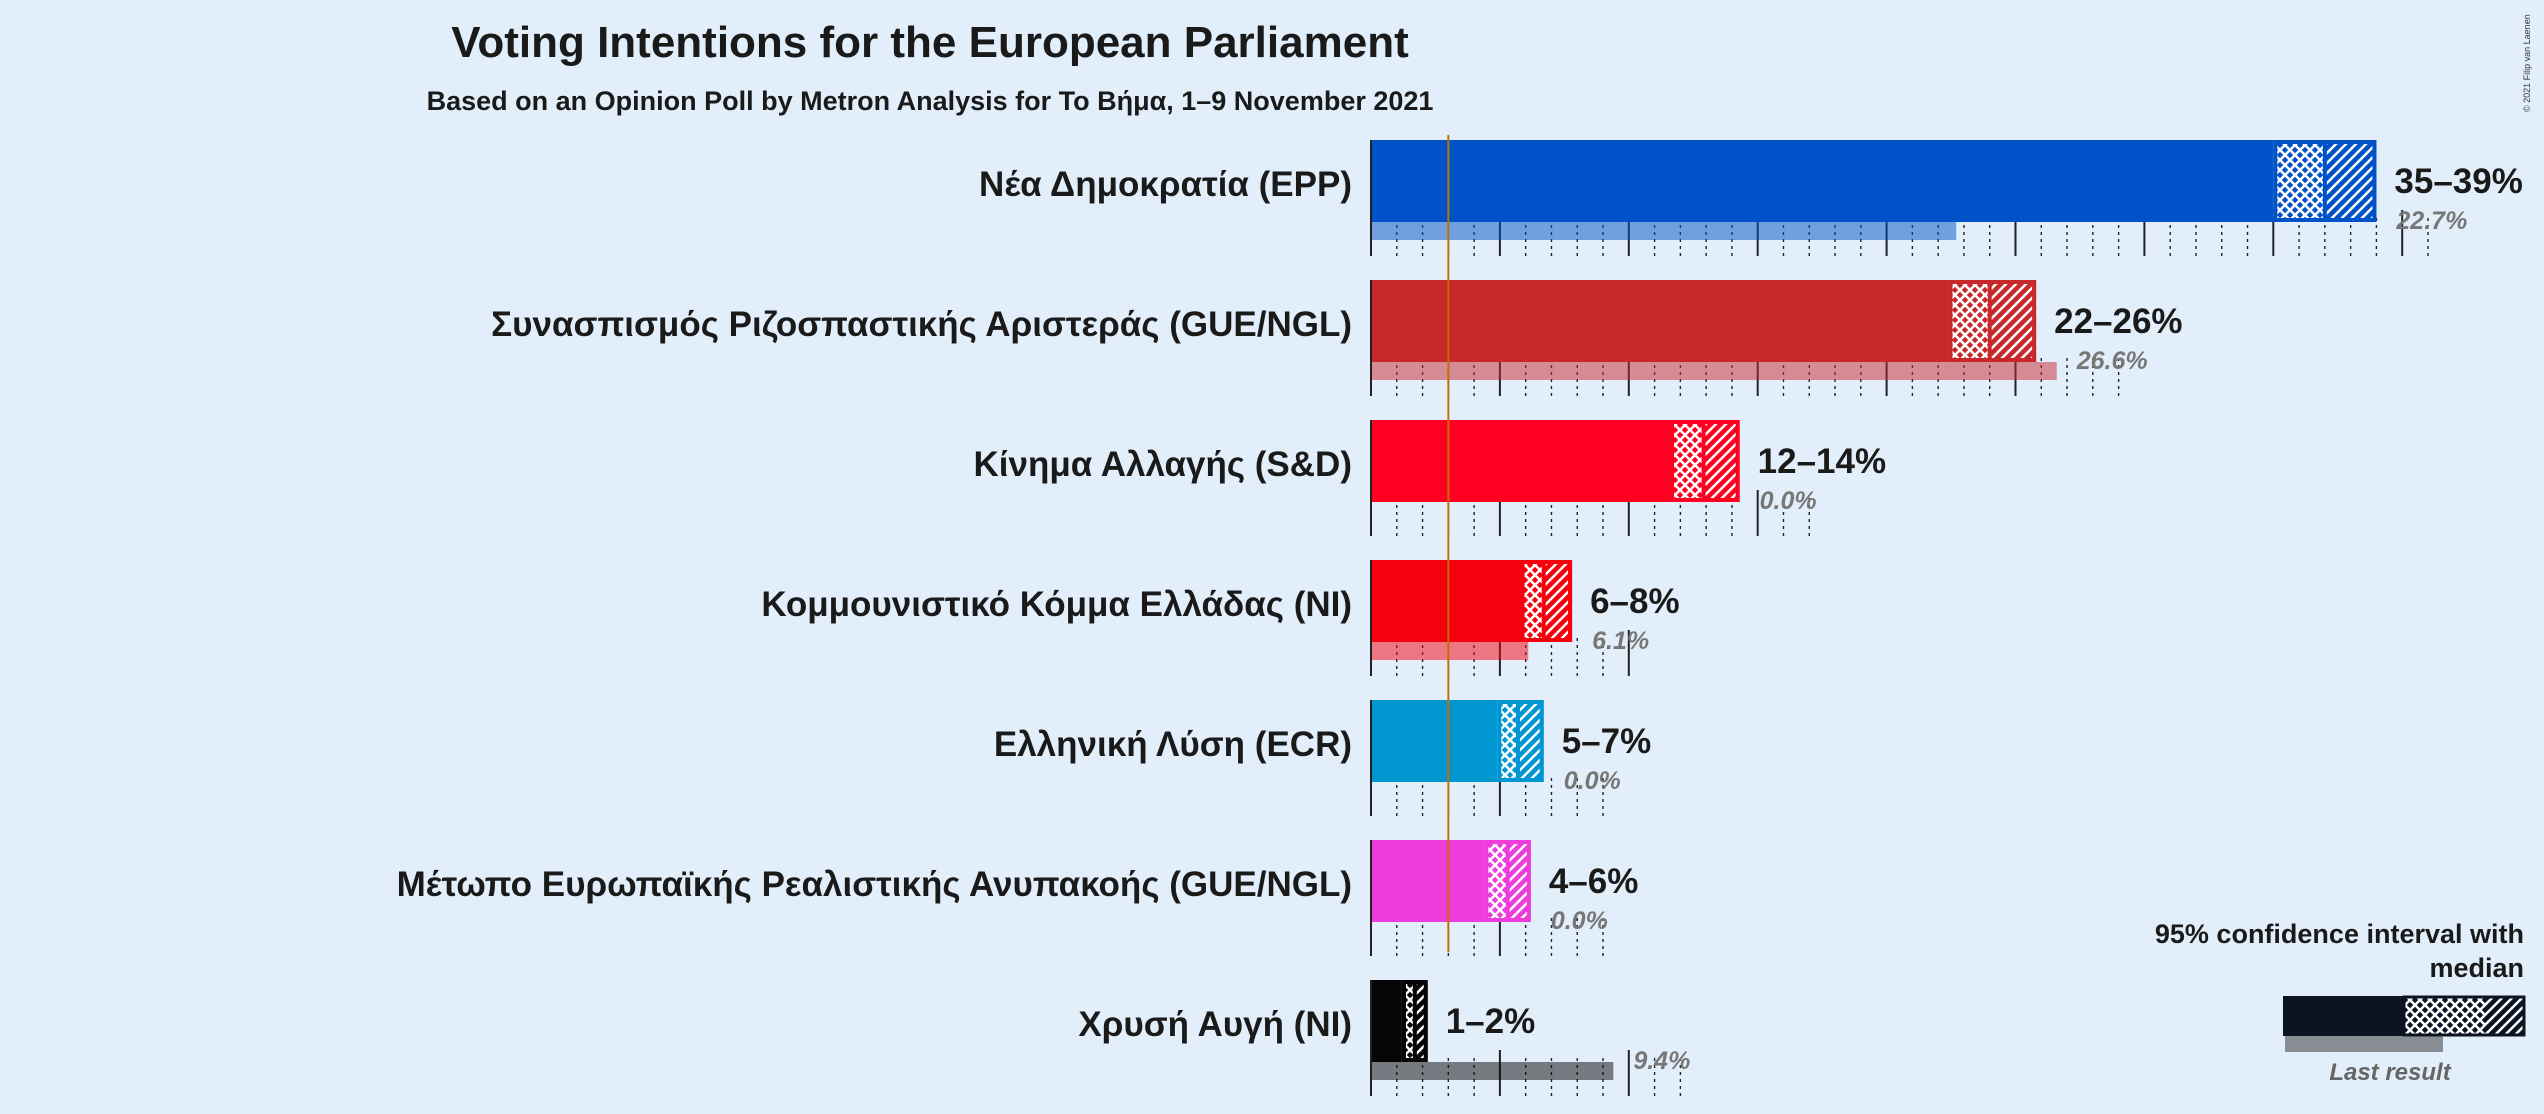 The image size is (2544, 1114). What do you see at coordinates (1163, 464) in the screenshot?
I see `party-label: Κίνημα Αλλαγής (S&D)` at bounding box center [1163, 464].